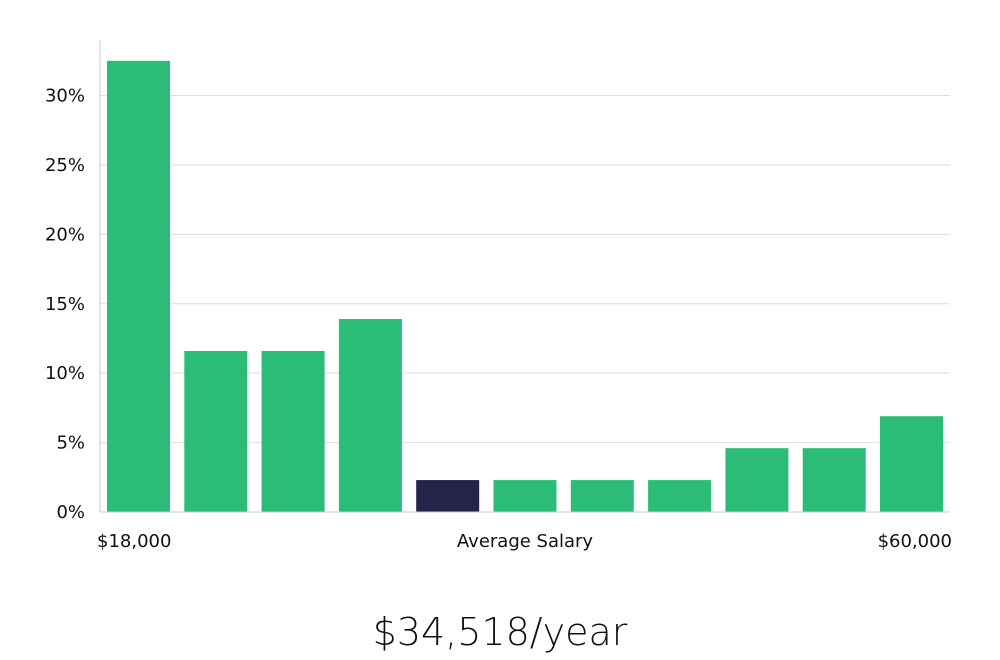 The image size is (1000, 660). I want to click on x-label-min: $18,000, so click(134, 541).